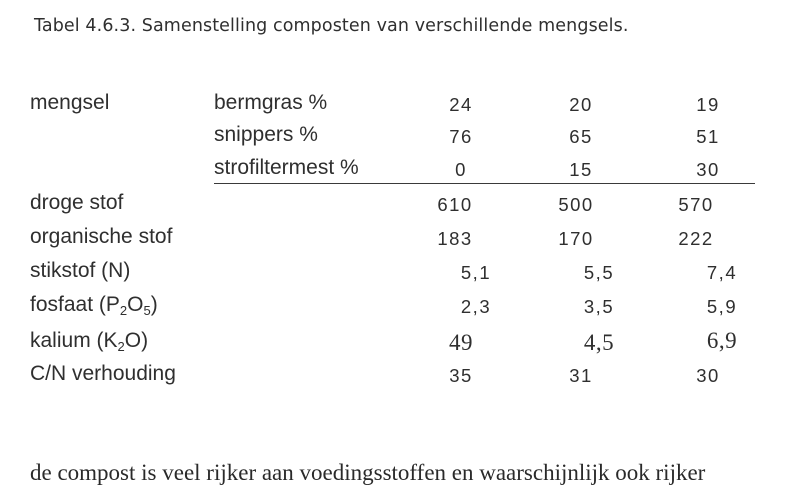 The height and width of the screenshot is (486, 798). I want to click on mix-header-label: mengsel, so click(70, 102).